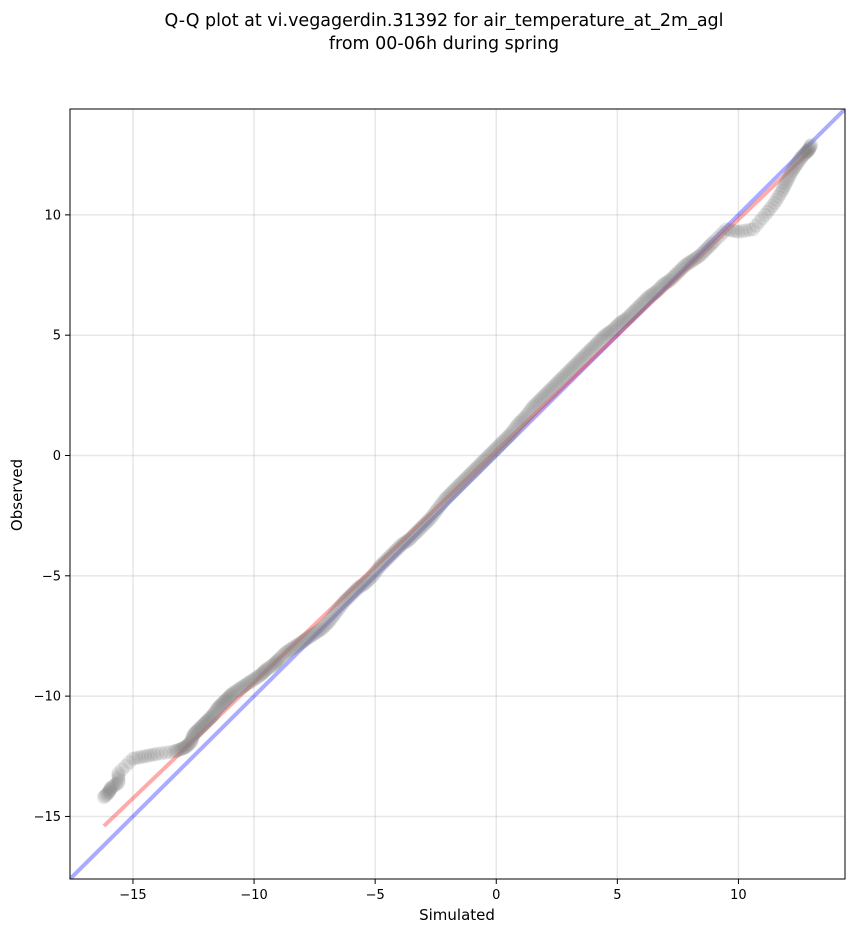 This screenshot has width=854, height=934. I want to click on x-tick-label: −10, so click(253, 895).